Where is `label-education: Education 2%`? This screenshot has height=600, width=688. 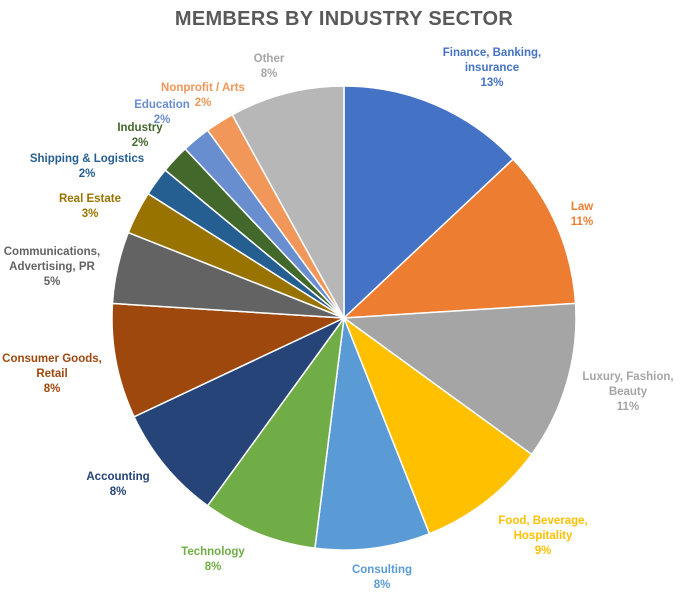
label-education: Education 2% is located at coordinates (162, 112).